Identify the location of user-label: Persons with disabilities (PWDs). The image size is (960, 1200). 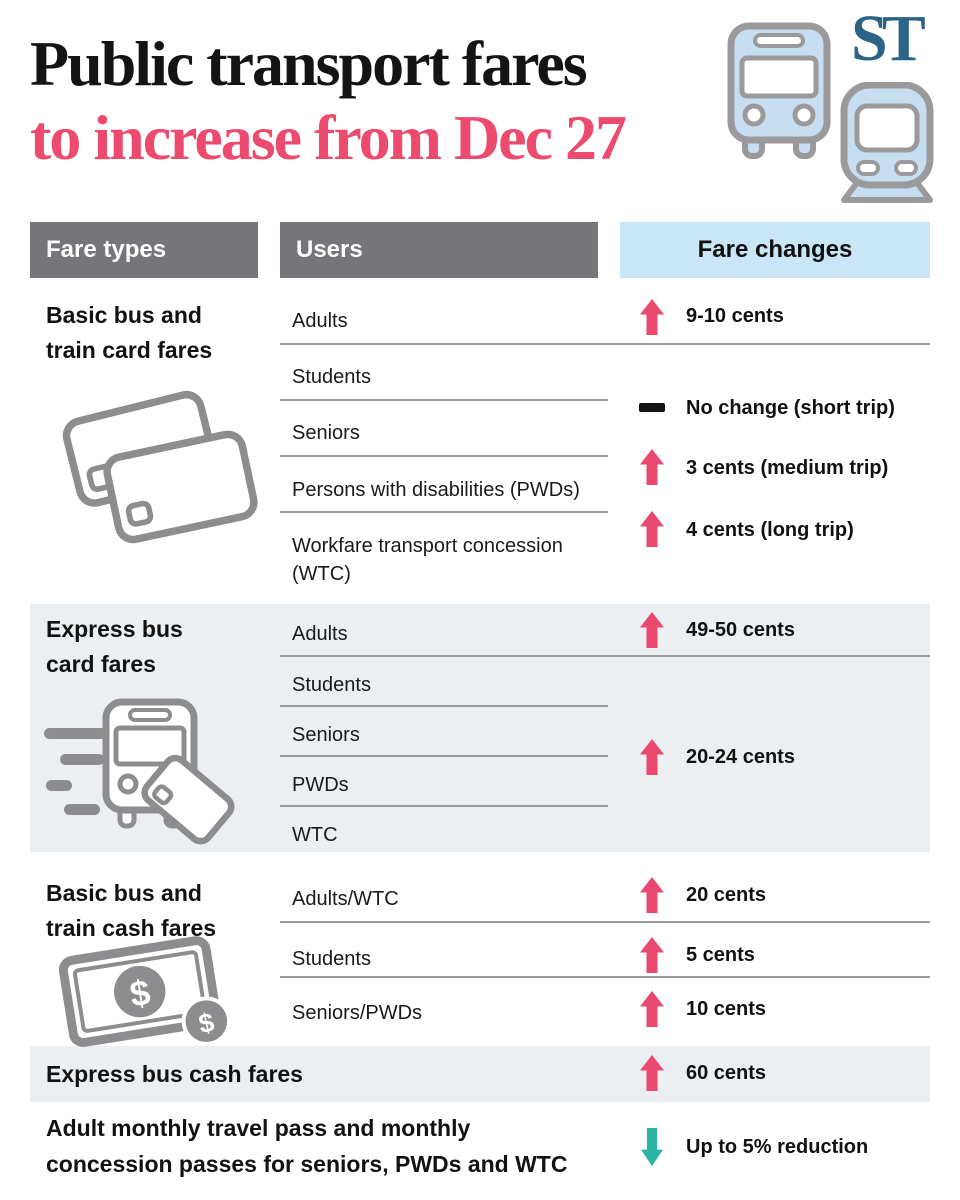
(436, 490).